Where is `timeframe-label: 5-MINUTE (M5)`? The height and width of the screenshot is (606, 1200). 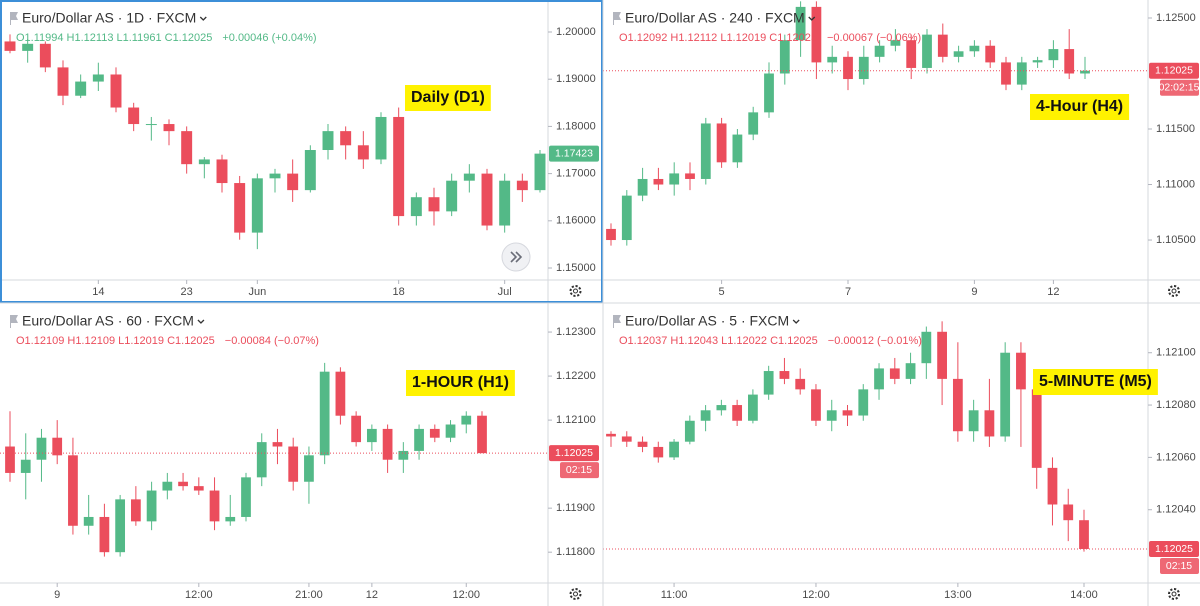 timeframe-label: 5-MINUTE (M5) is located at coordinates (1095, 381).